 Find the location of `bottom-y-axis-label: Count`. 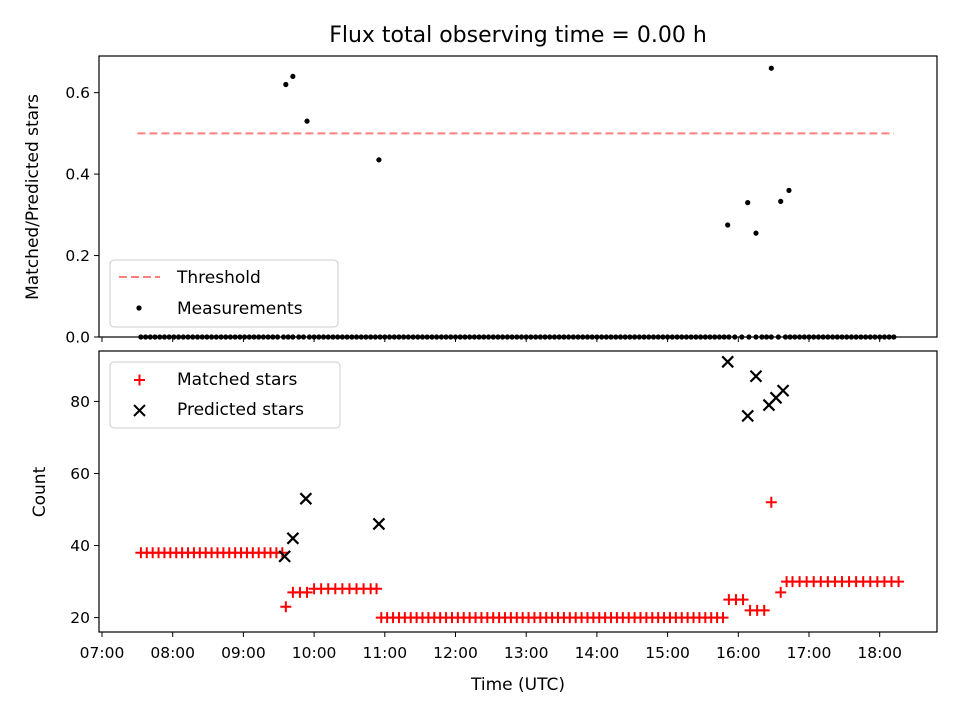

bottom-y-axis-label: Count is located at coordinates (40, 491).